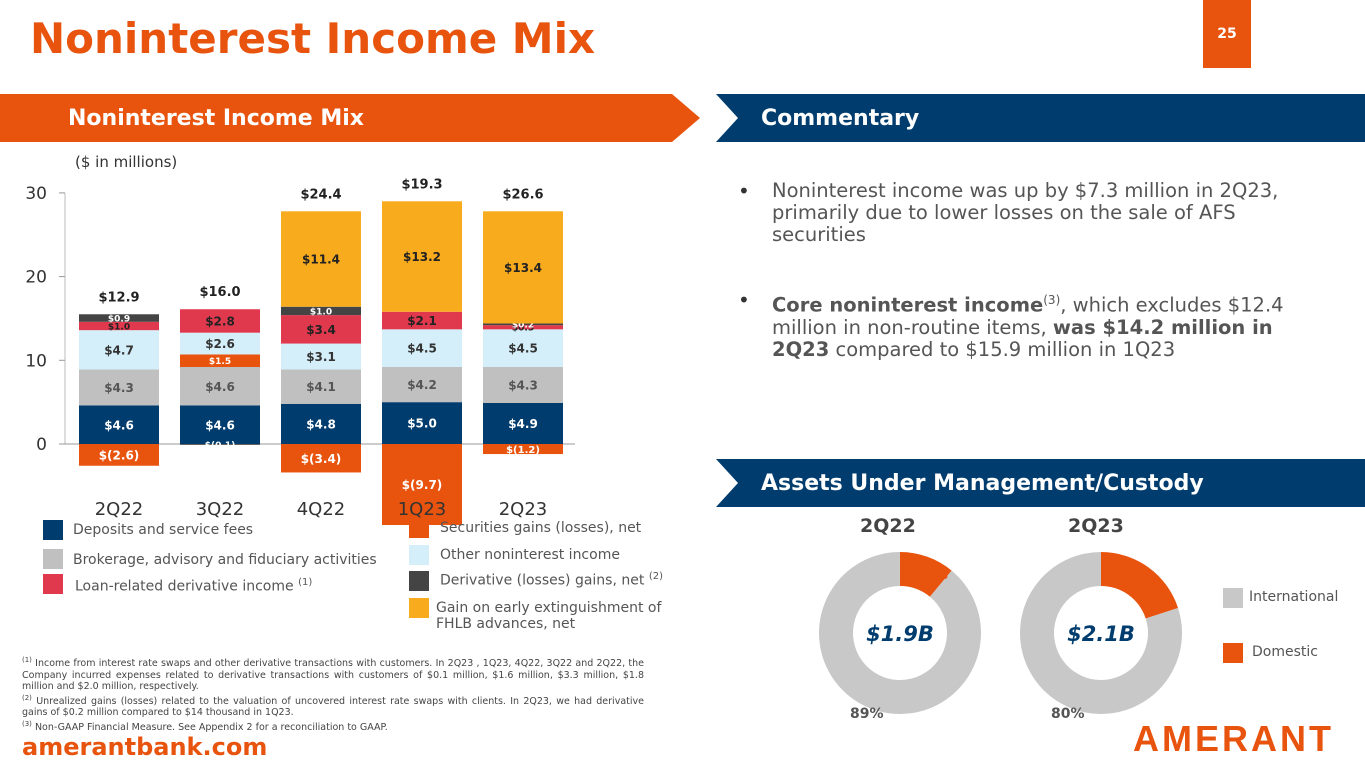 The image size is (1365, 768). Describe the element at coordinates (321, 312) in the screenshot. I see `bar-value-label: $1.0` at that location.